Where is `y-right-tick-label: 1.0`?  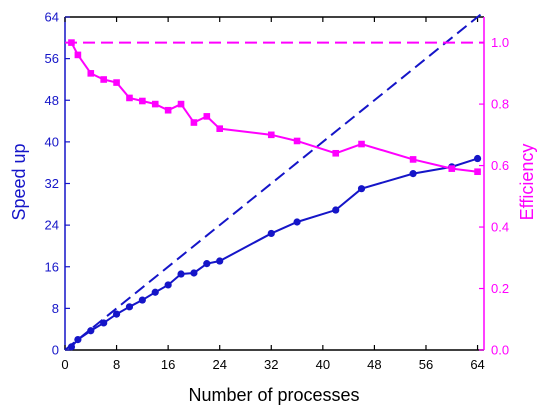
y-right-tick-label: 1.0 is located at coordinates (500, 42).